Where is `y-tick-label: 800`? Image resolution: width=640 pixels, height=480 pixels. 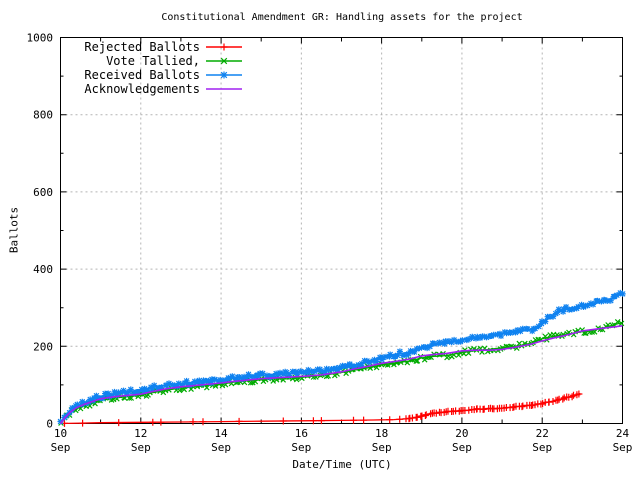 y-tick-label: 800 is located at coordinates (43, 115).